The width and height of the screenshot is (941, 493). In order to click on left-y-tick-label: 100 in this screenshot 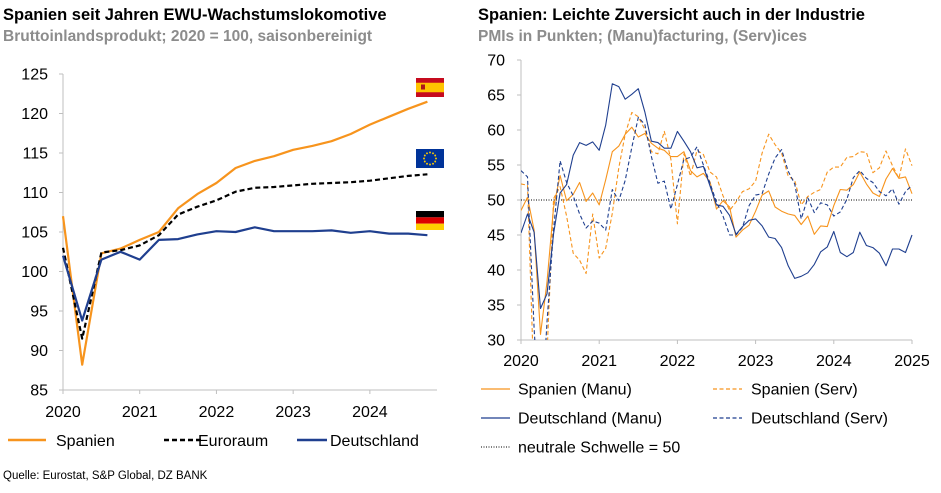, I will do `click(34, 272)`.